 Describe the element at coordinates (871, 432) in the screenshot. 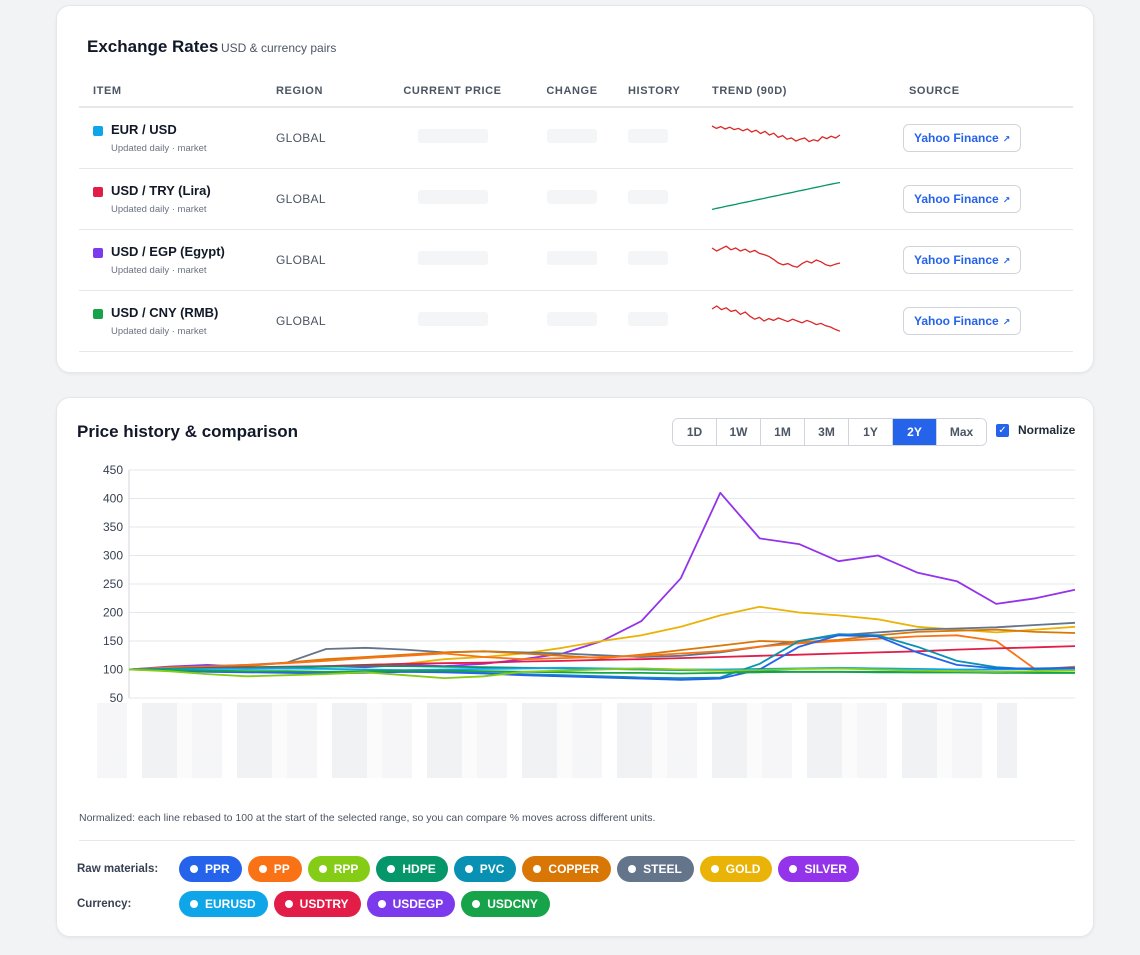

I see `range-button-1y: 1Y` at that location.